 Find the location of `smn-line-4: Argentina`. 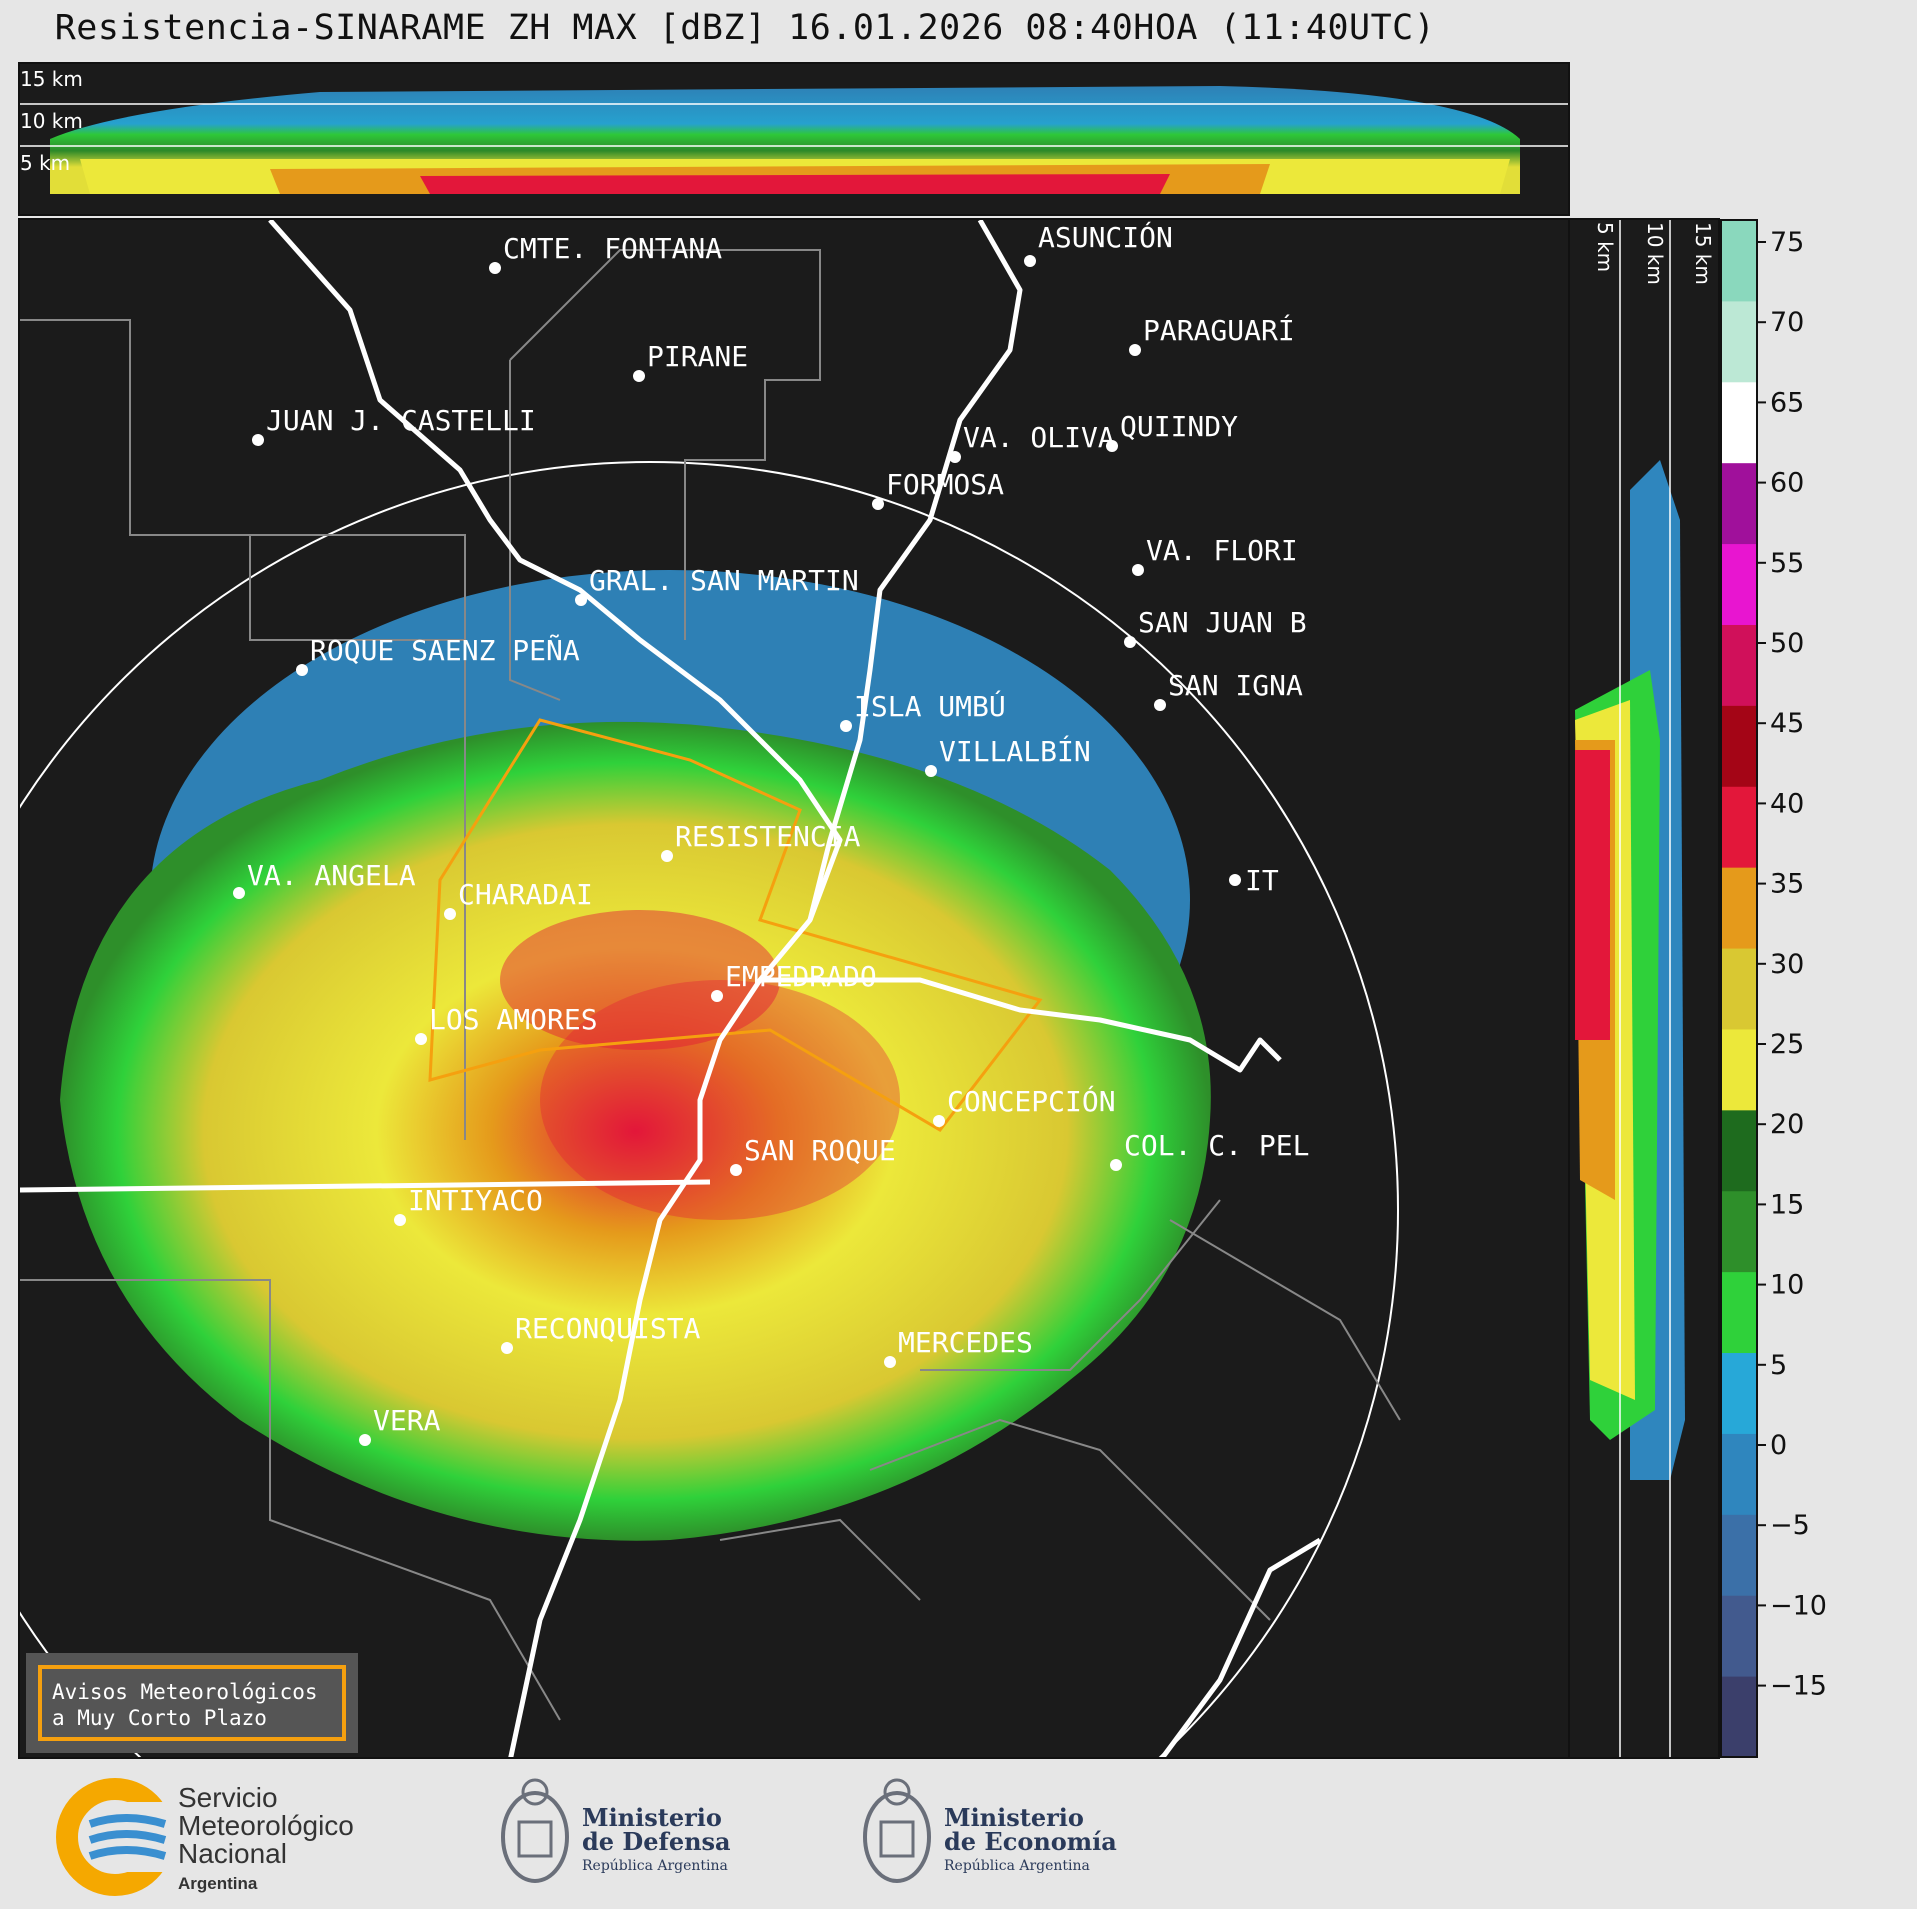

smn-line-4: Argentina is located at coordinates (218, 1883).